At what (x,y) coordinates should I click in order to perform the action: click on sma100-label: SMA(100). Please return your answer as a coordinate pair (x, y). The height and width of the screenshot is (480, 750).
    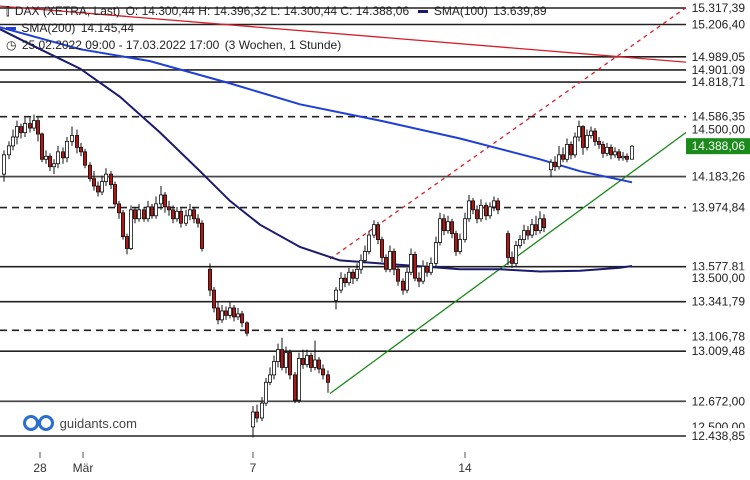
    Looking at the image, I should click on (460, 11).